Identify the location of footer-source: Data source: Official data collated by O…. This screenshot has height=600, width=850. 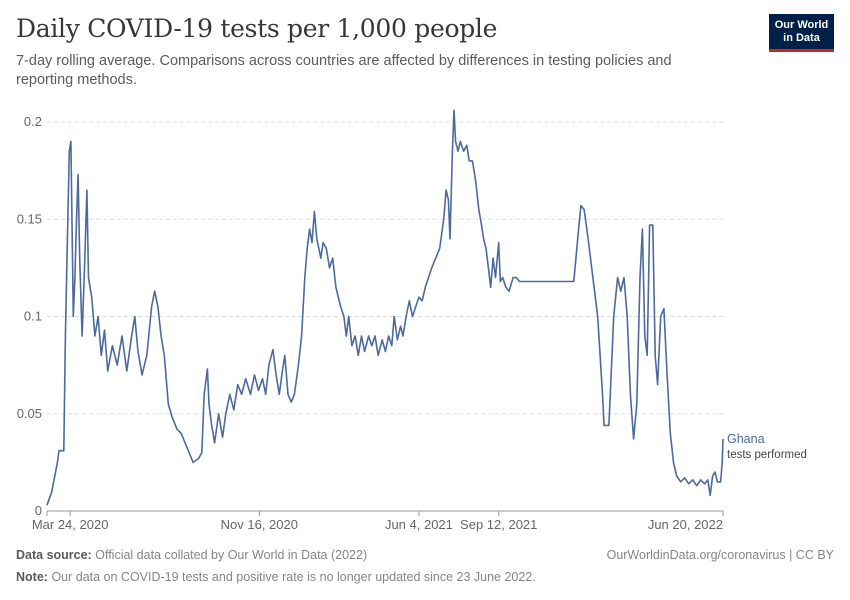
(191, 555).